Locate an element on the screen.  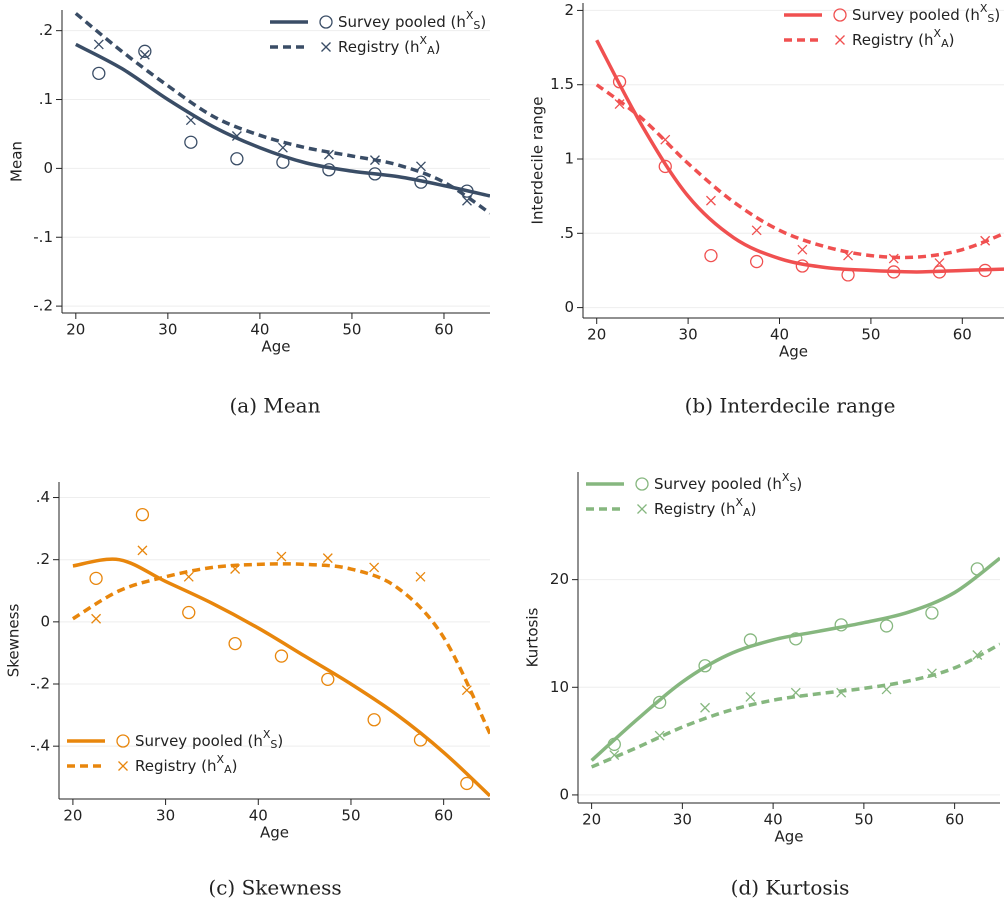
y-tick-label: 1 is located at coordinates (569, 159).